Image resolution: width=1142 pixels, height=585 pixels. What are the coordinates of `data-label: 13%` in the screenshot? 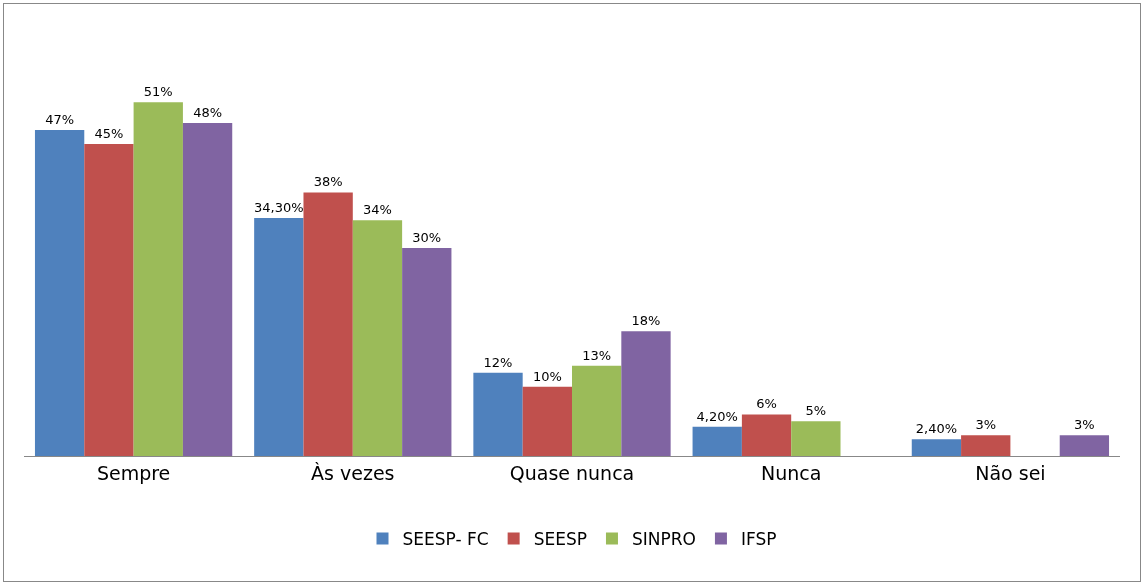 It's located at (597, 355).